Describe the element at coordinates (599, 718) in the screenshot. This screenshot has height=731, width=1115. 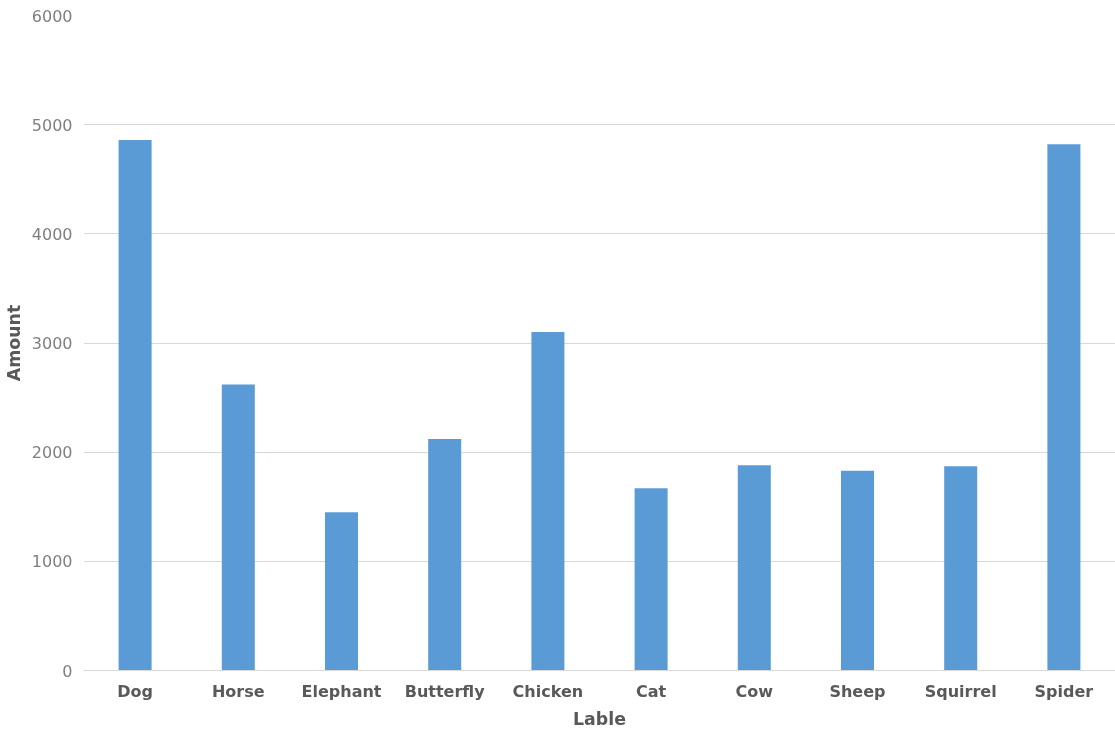
I see `x-axis-title: Lable` at that location.